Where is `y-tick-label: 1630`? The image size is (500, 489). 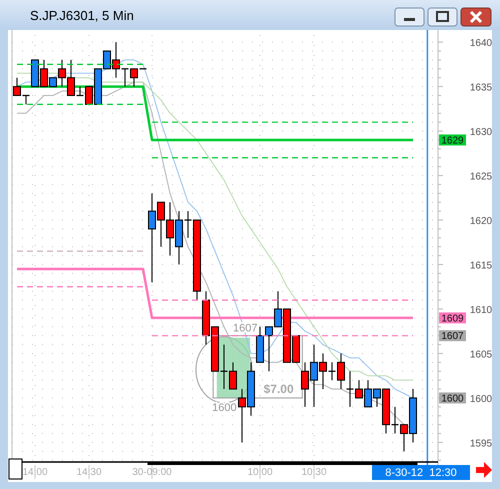 y-tick-label: 1630 is located at coordinates (481, 132).